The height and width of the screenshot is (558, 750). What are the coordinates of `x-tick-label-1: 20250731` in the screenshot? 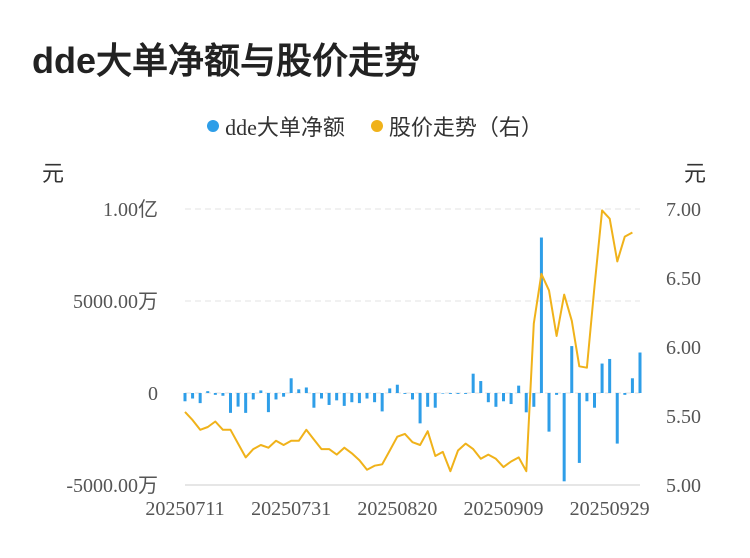 It's located at (291, 509).